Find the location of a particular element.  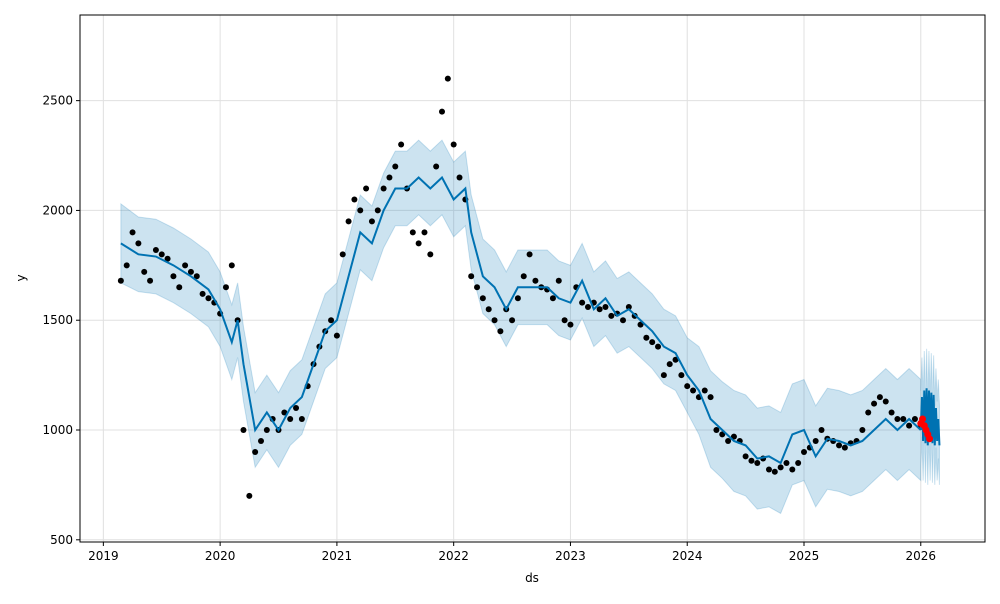

x-tick-label: 2023 is located at coordinates (570, 556).